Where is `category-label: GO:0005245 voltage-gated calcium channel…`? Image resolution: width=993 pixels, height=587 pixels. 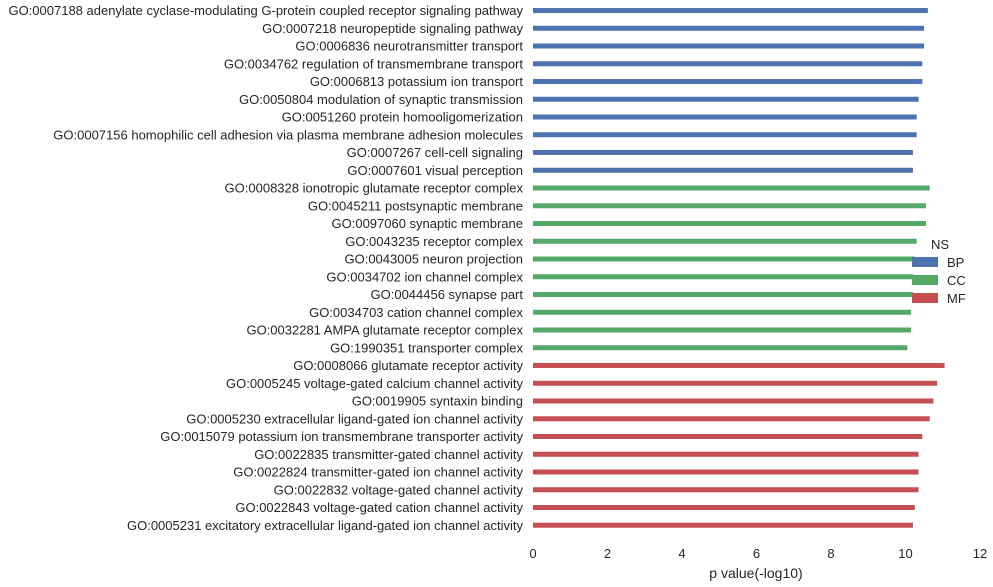
category-label: GO:0005245 voltage-gated calcium channel… is located at coordinates (375, 383).